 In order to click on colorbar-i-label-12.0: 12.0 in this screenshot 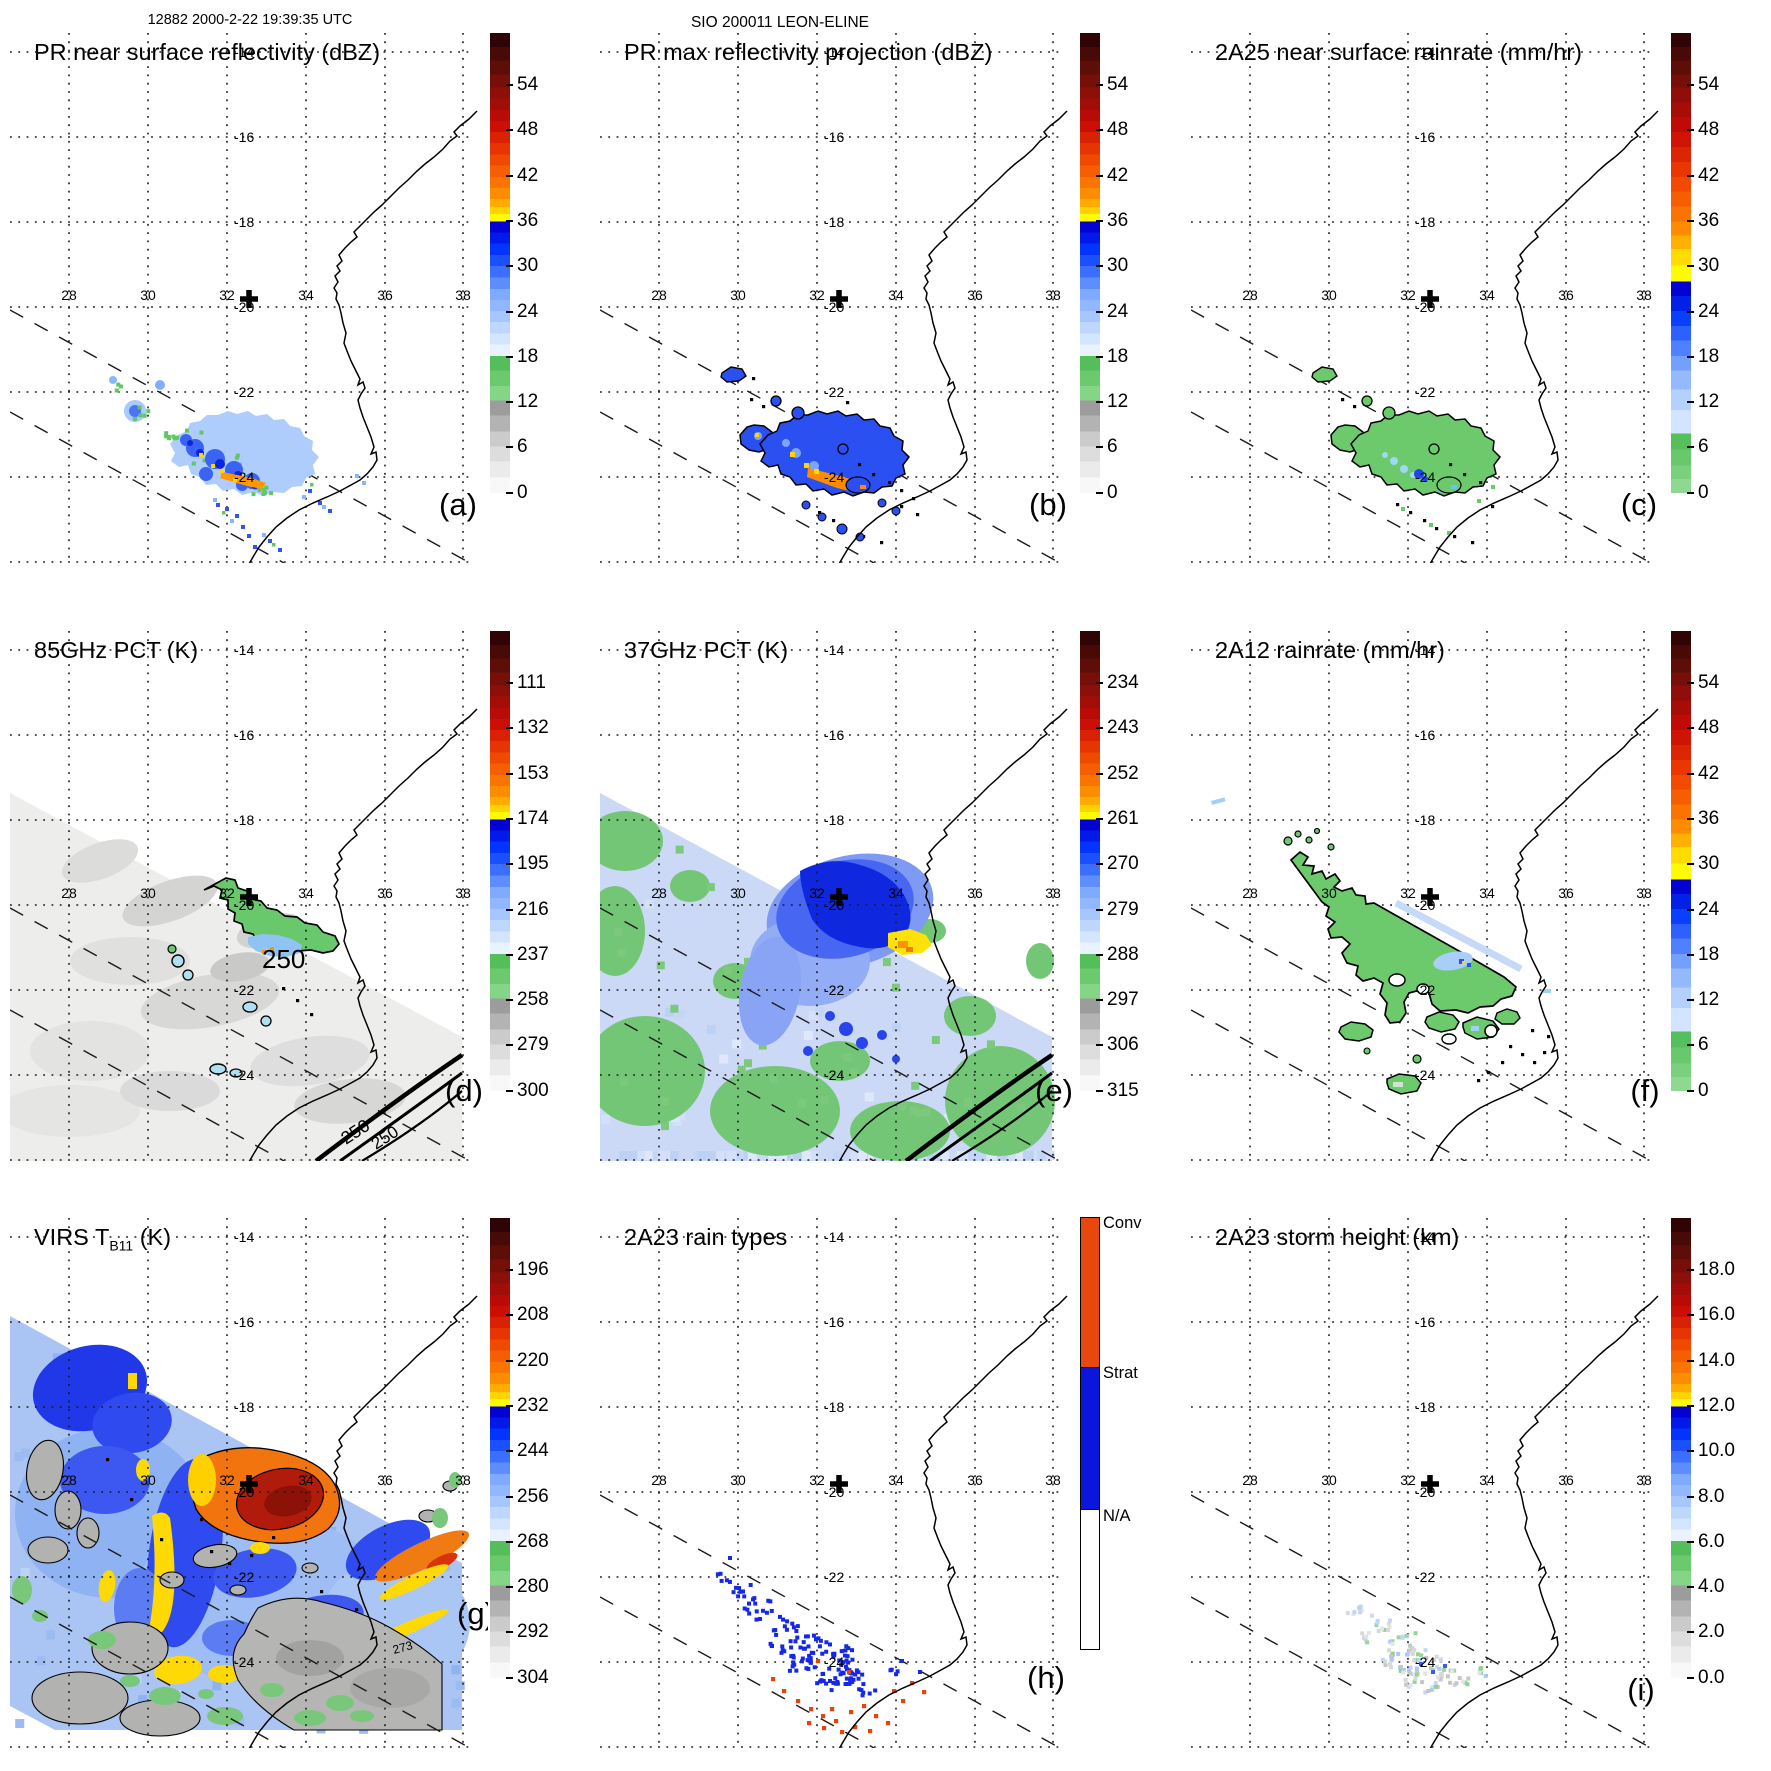, I will do `click(1716, 1405)`.